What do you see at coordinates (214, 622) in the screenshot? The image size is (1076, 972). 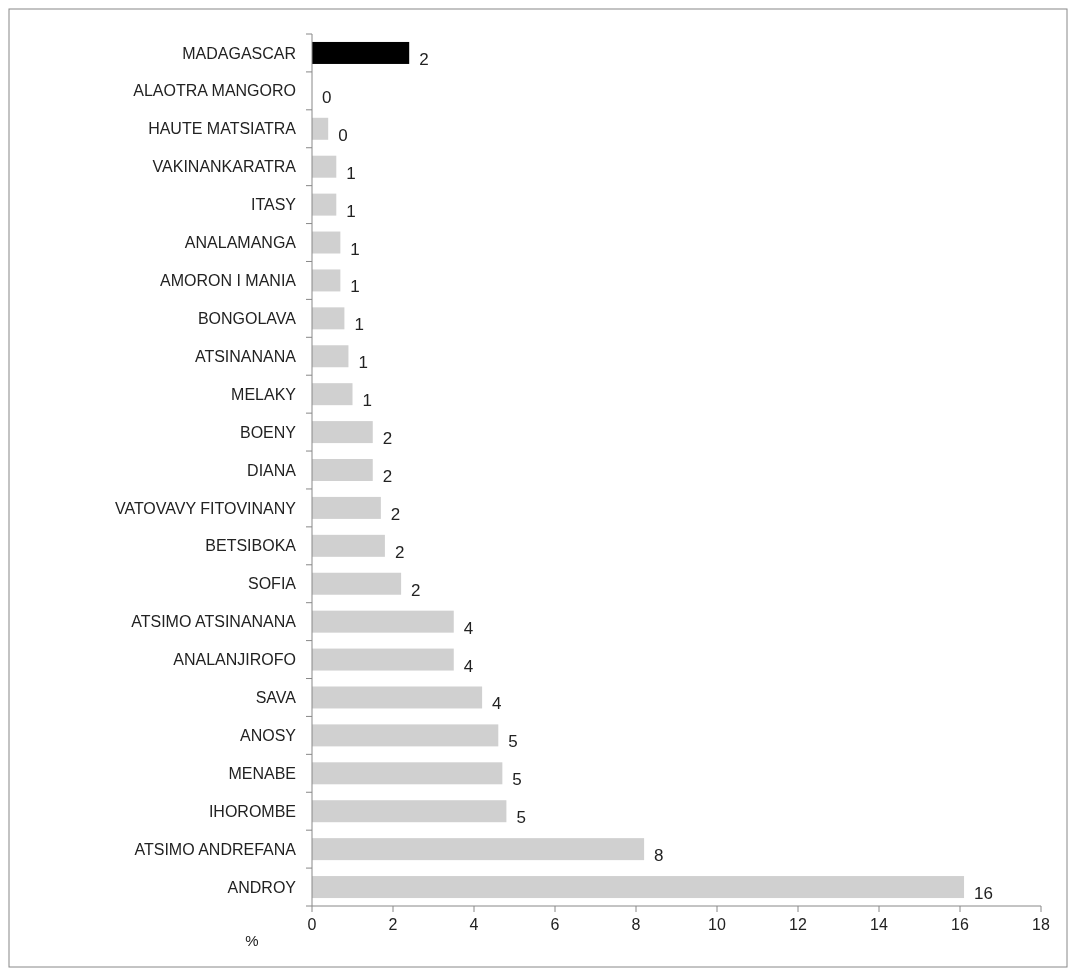 I see `y-tick-label: ATSIMO ATSINANANA` at bounding box center [214, 622].